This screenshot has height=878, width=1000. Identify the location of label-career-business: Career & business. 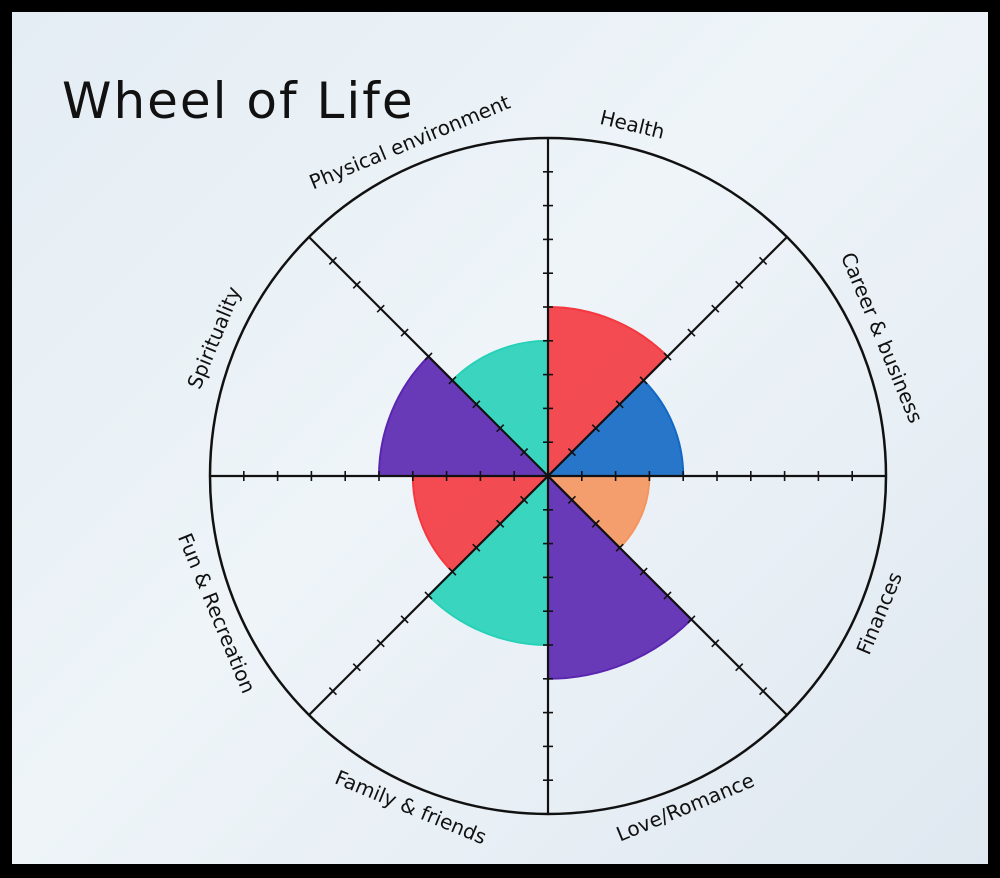
(882, 338).